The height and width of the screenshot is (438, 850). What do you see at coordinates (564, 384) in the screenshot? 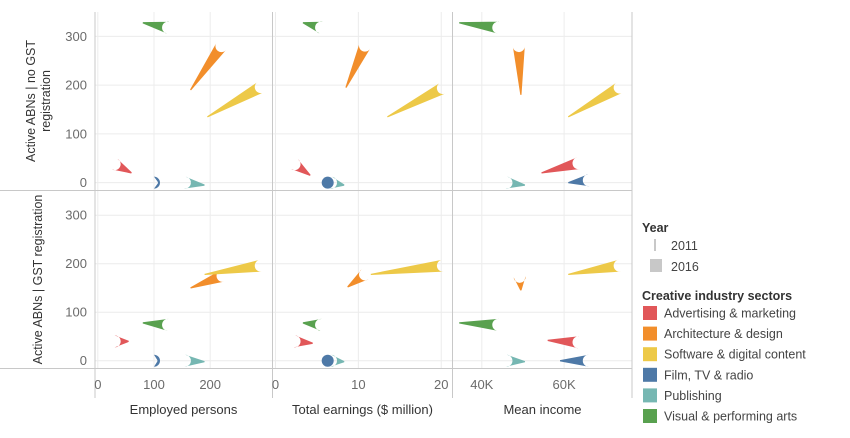
I see `x-tick-label: 60K` at bounding box center [564, 384].